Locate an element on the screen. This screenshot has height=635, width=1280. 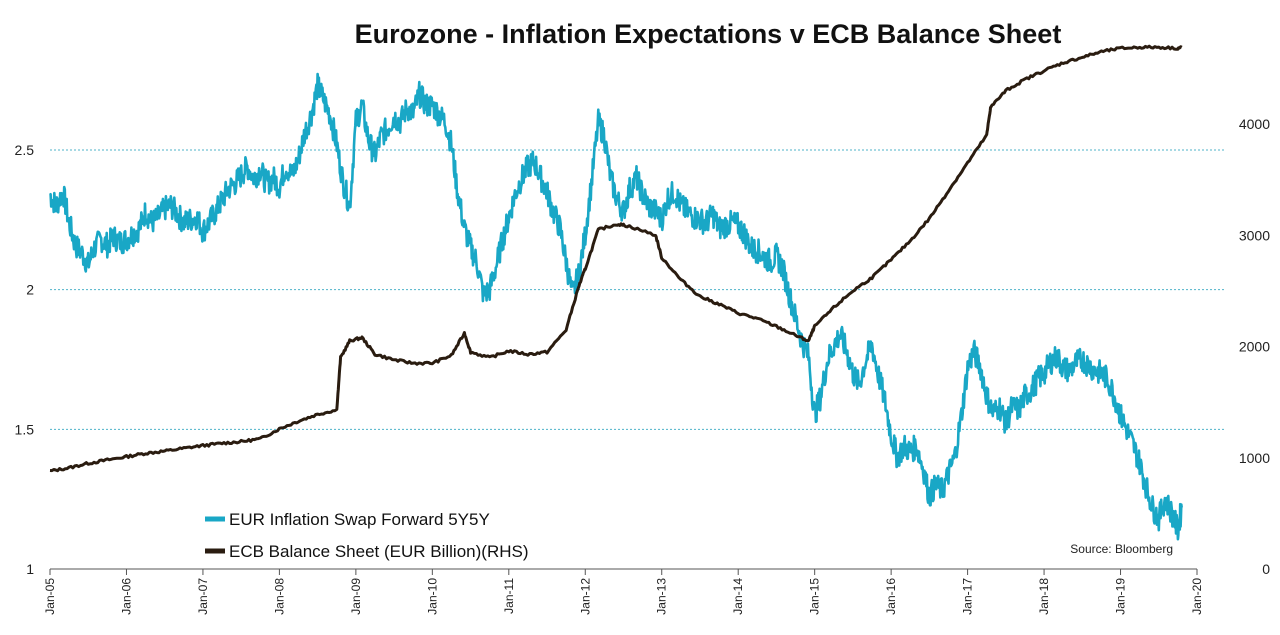
x-tick-label: Jan-09 is located at coordinates (356, 596).